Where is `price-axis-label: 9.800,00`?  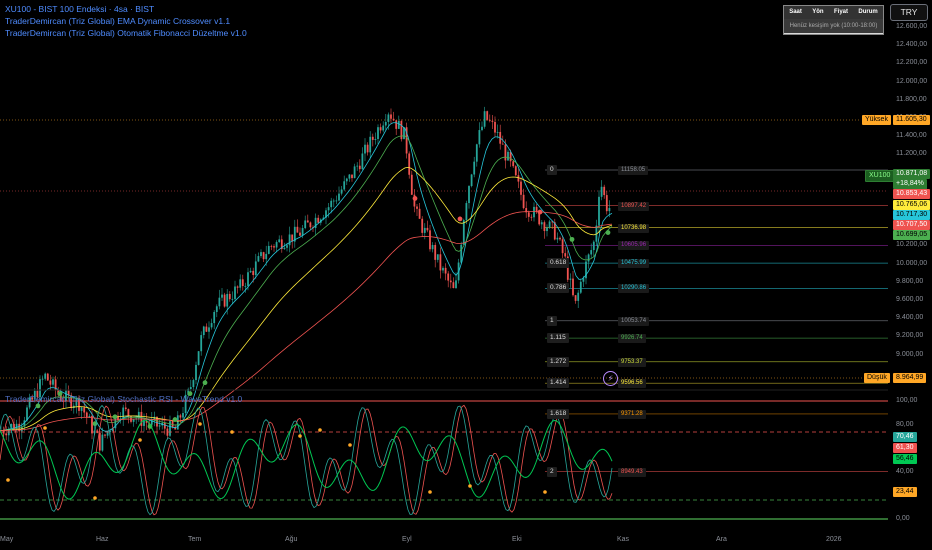 price-axis-label: 9.800,00 is located at coordinates (910, 281).